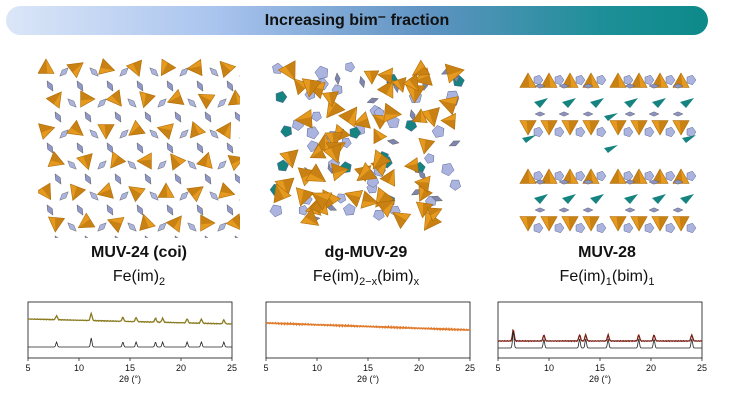  What do you see at coordinates (368, 368) in the screenshot?
I see `x-tick-label: 15` at bounding box center [368, 368].